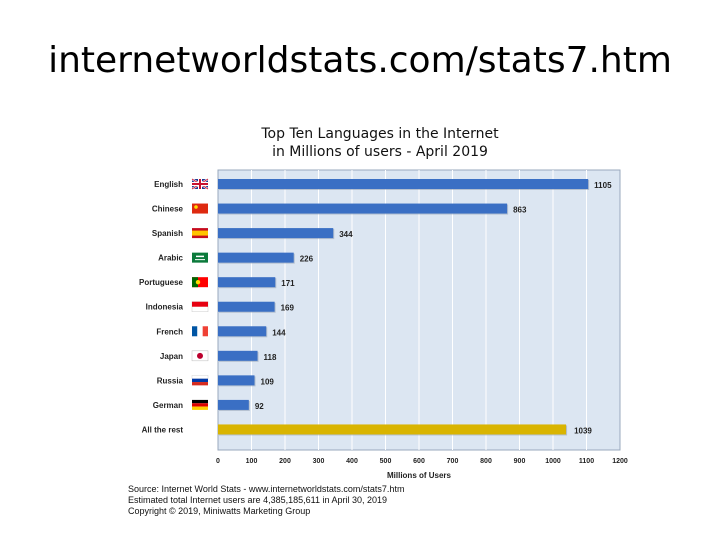  What do you see at coordinates (200, 184) in the screenshot?
I see `uk-flag-icon` at bounding box center [200, 184].